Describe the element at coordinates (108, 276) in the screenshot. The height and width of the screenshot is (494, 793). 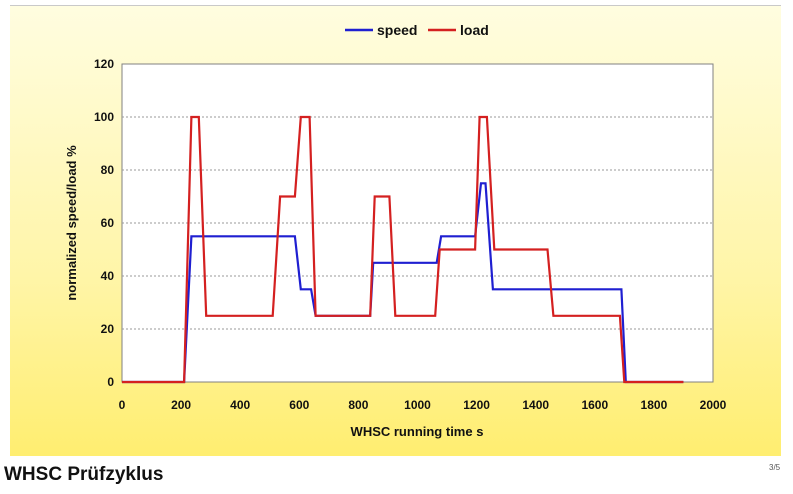
I see `y-tick-label: 40` at that location.